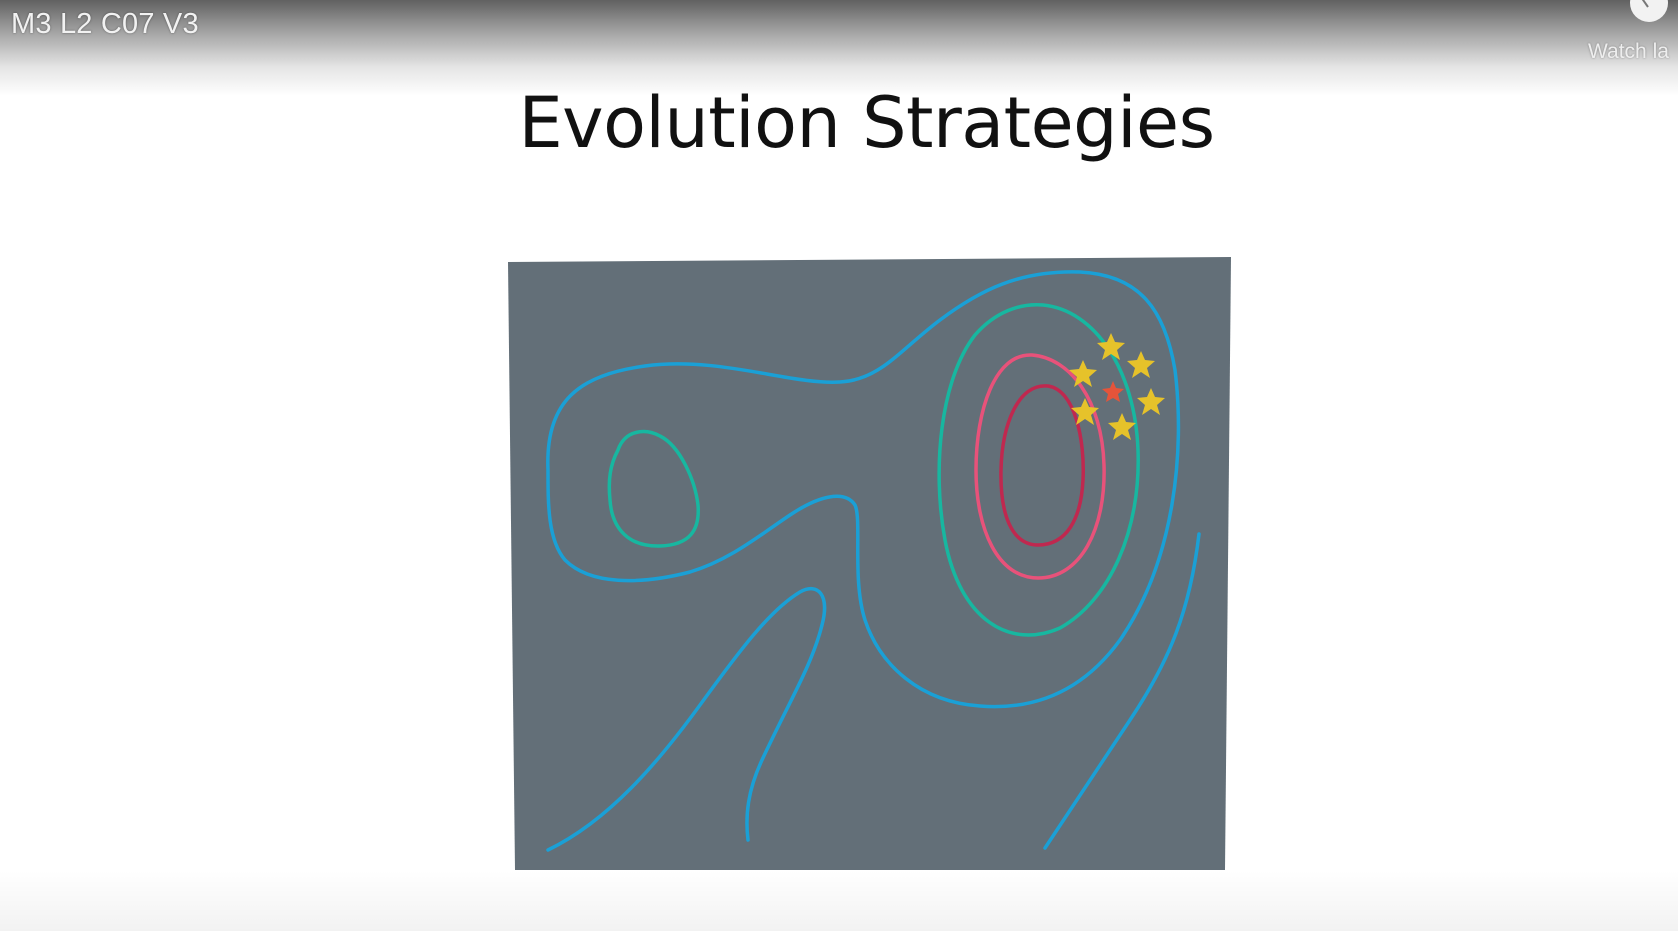  What do you see at coordinates (1042, 465) in the screenshot?
I see `contour-peak-core` at bounding box center [1042, 465].